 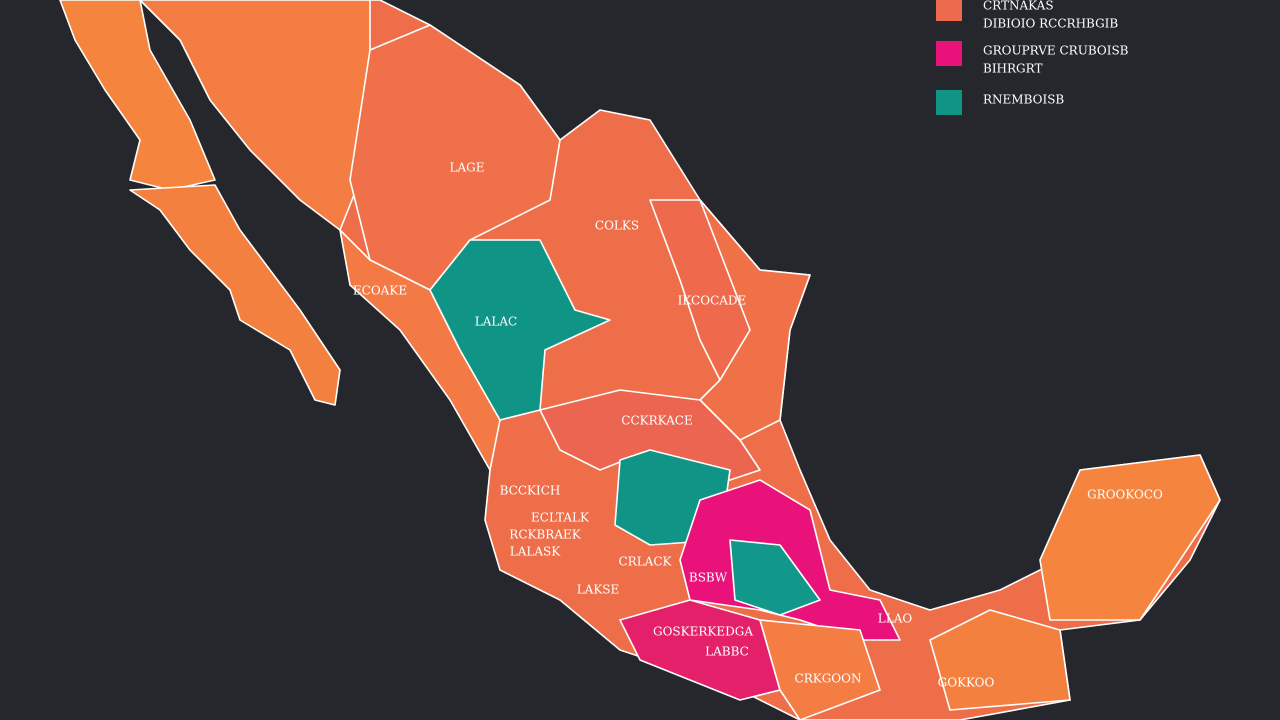 I want to click on region-label: GROOKOCO, so click(x=1125, y=495).